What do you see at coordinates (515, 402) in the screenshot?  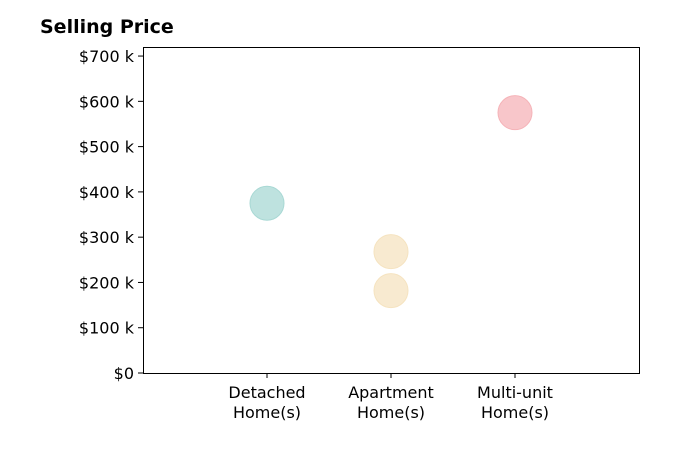 I see `x-tick-label: Multi-unit Home(s)` at bounding box center [515, 402].